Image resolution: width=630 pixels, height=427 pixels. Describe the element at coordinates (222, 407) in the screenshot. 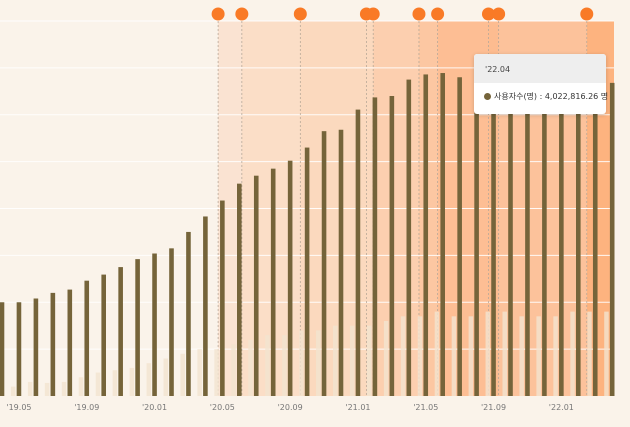

I see `x-tick-label: '20.05` at that location.